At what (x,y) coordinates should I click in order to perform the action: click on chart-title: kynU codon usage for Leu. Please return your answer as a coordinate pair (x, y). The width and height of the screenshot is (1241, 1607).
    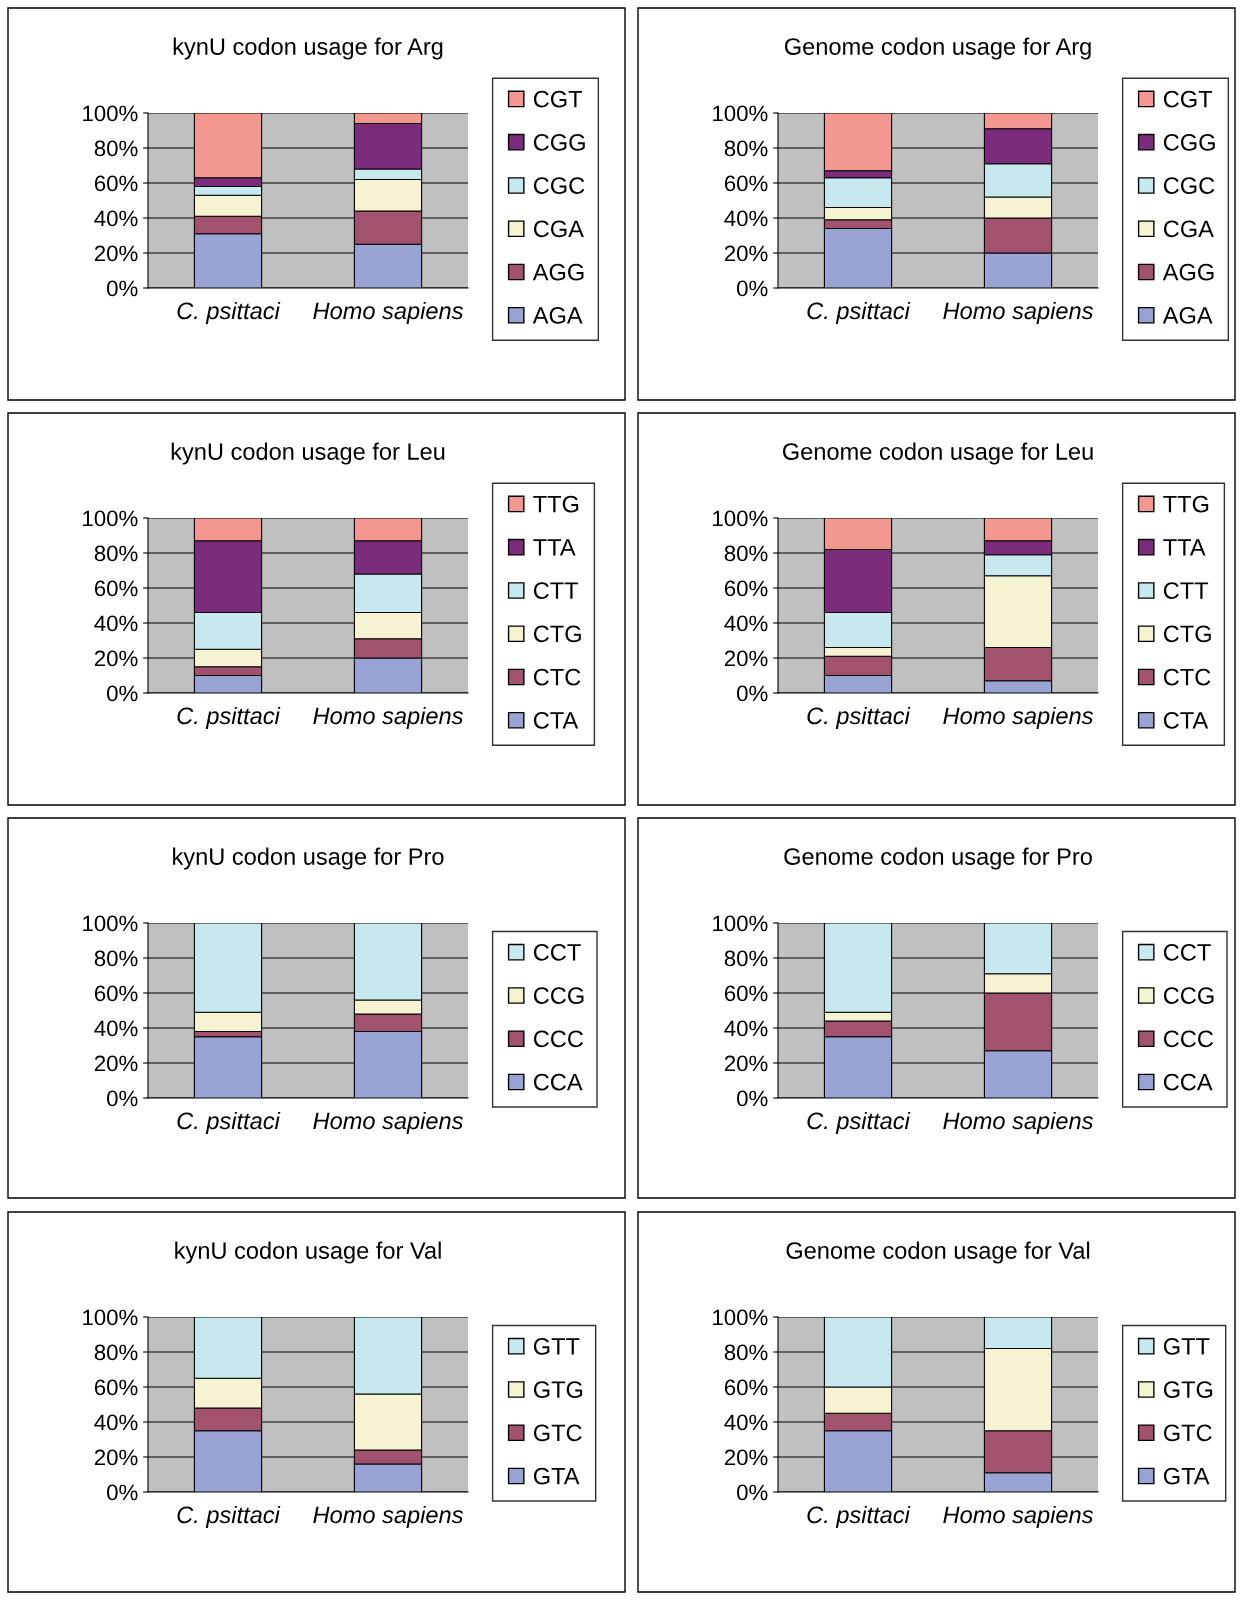
    Looking at the image, I should click on (308, 453).